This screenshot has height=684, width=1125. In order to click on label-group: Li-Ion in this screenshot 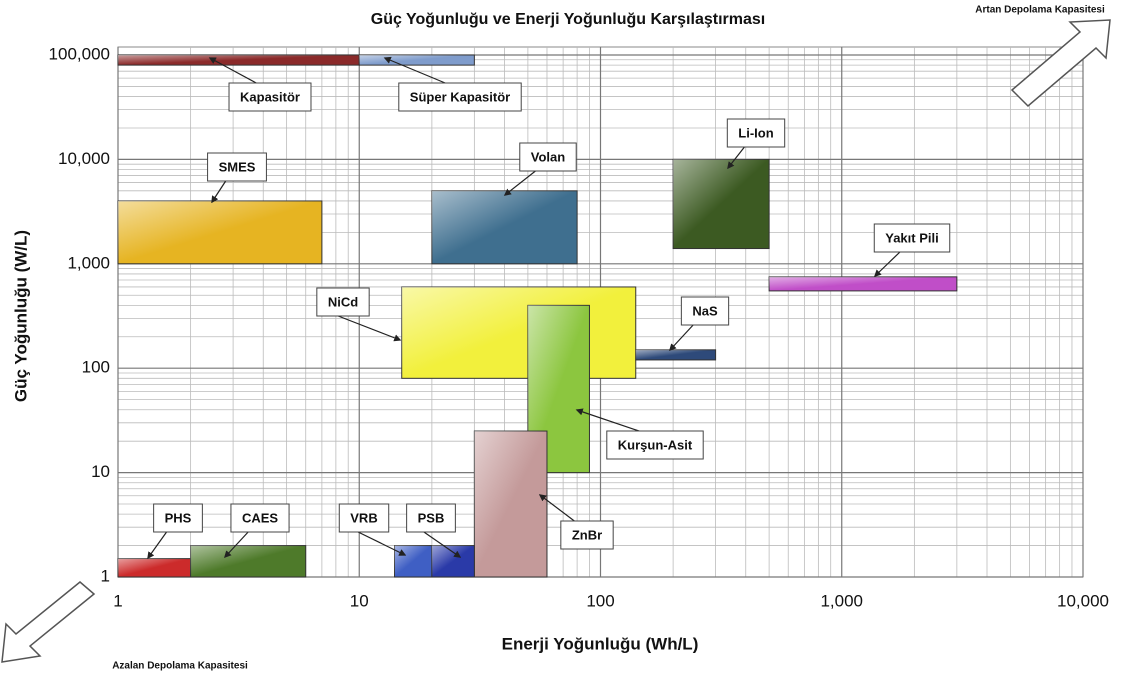, I will do `click(756, 144)`.